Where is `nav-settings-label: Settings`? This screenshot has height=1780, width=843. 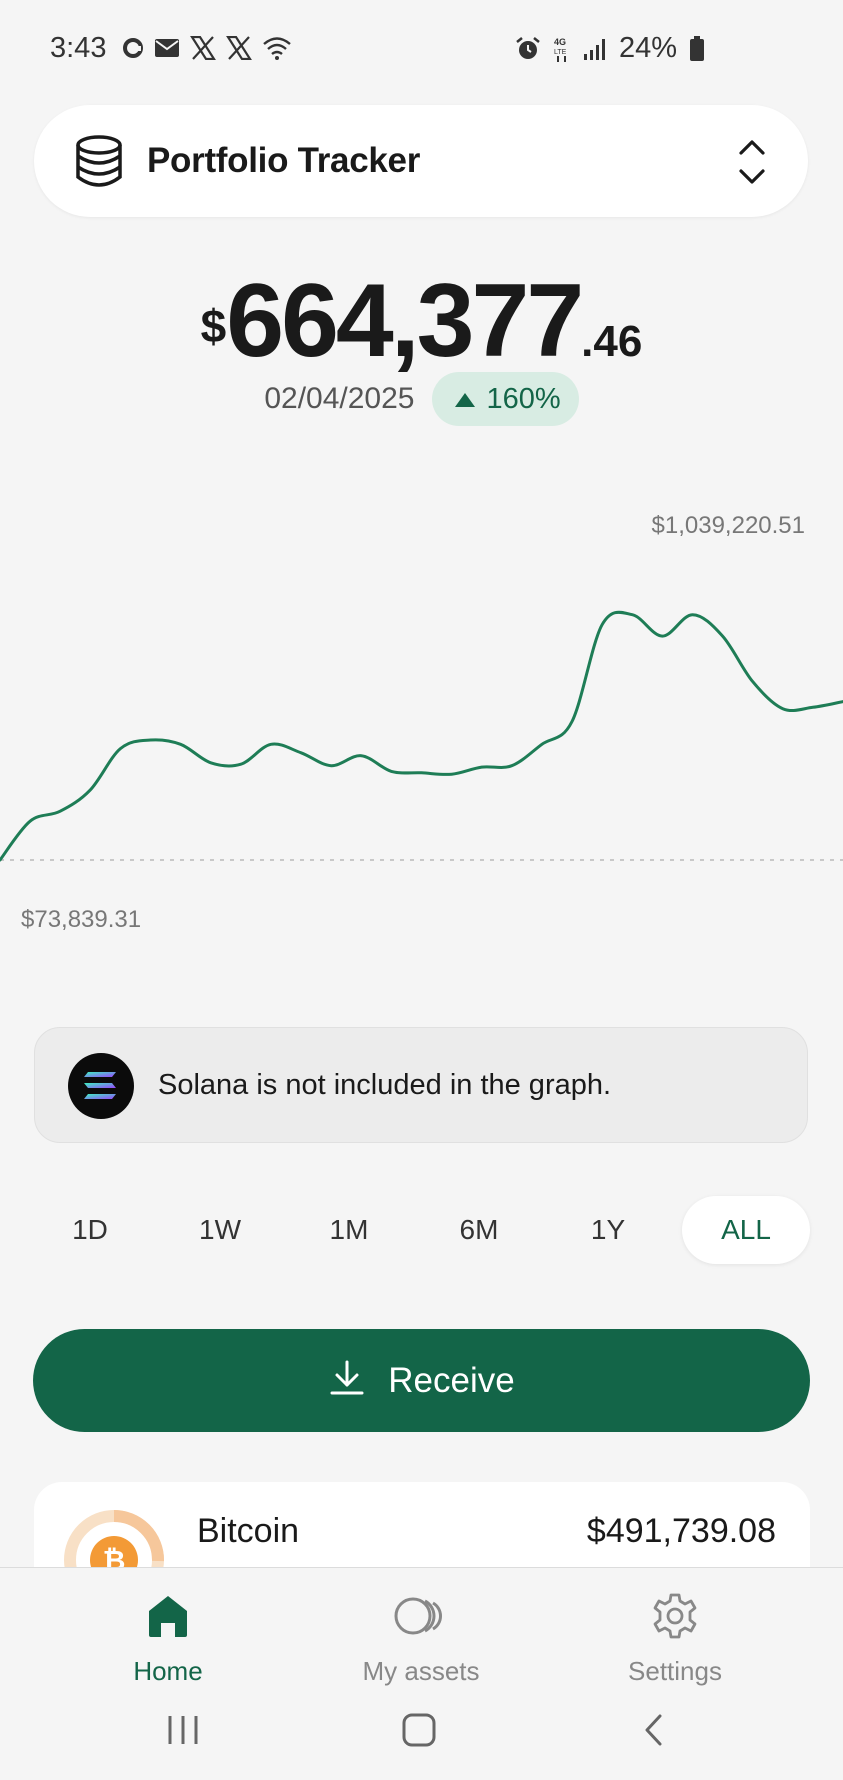 nav-settings-label: Settings is located at coordinates (675, 1671).